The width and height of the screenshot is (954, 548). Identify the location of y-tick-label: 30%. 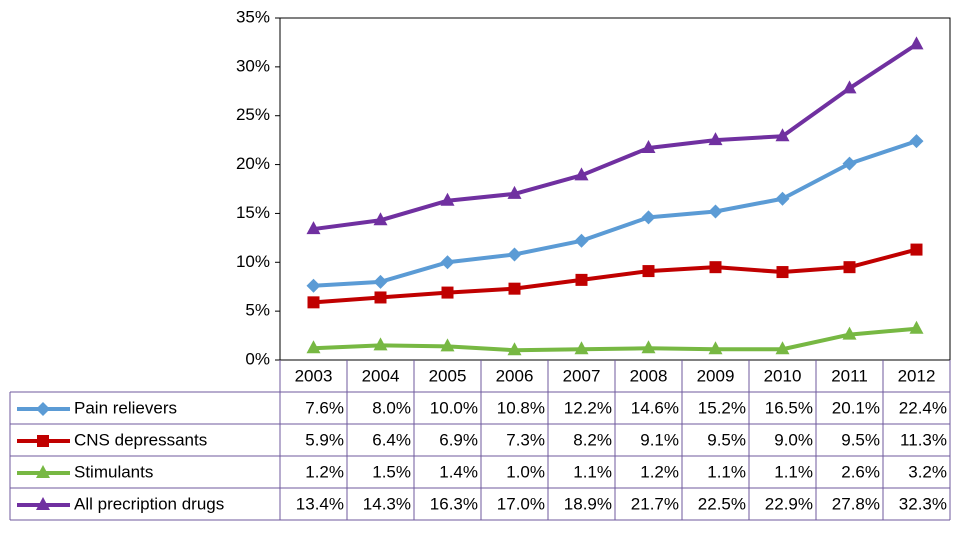
(253, 65).